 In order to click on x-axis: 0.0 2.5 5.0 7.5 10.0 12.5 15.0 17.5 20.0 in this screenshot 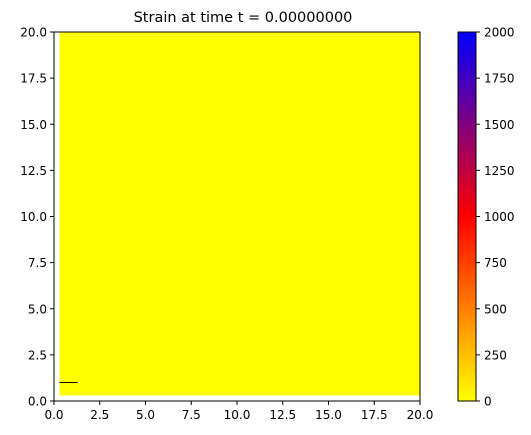, I will do `click(238, 411)`.